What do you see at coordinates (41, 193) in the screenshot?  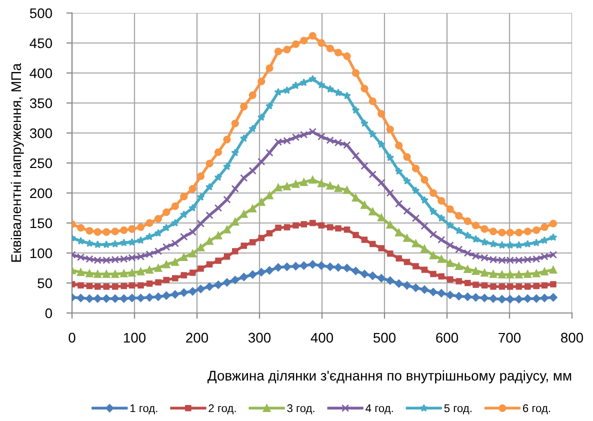 I see `y-tick-label: 200` at bounding box center [41, 193].